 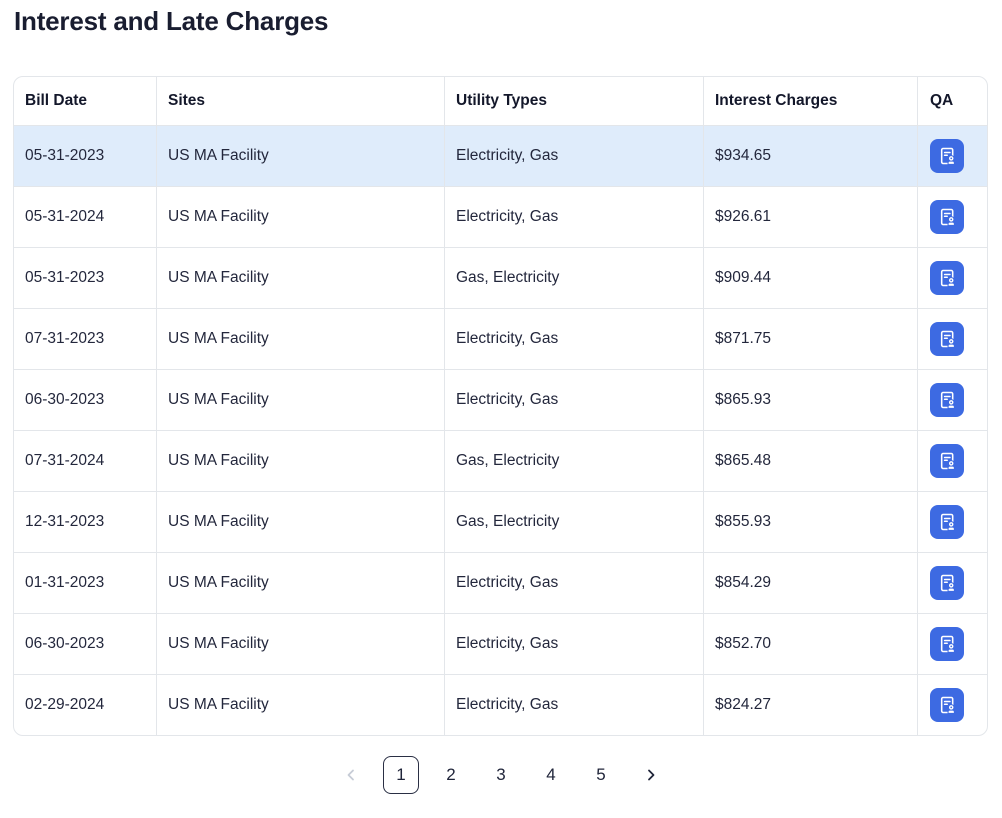 I want to click on pagination-page-4: 4, so click(x=551, y=775).